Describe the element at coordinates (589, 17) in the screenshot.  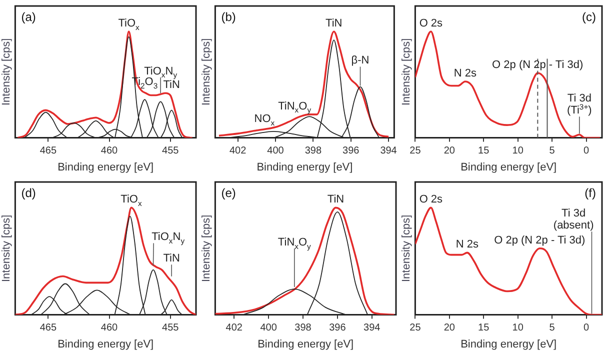
I see `chart-title: (c)` at that location.